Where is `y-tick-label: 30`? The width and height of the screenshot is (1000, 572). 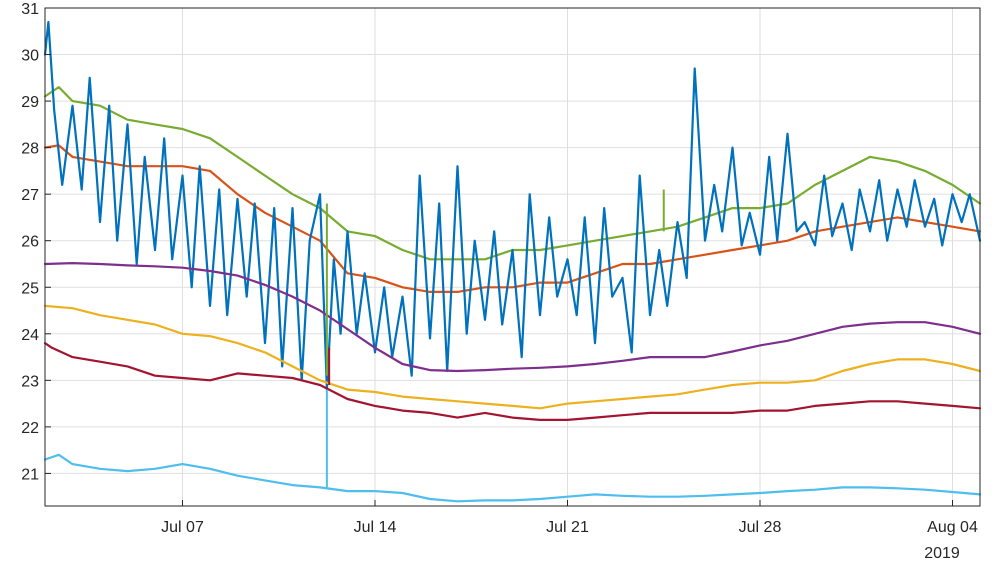 y-tick-label: 30 is located at coordinates (30, 56).